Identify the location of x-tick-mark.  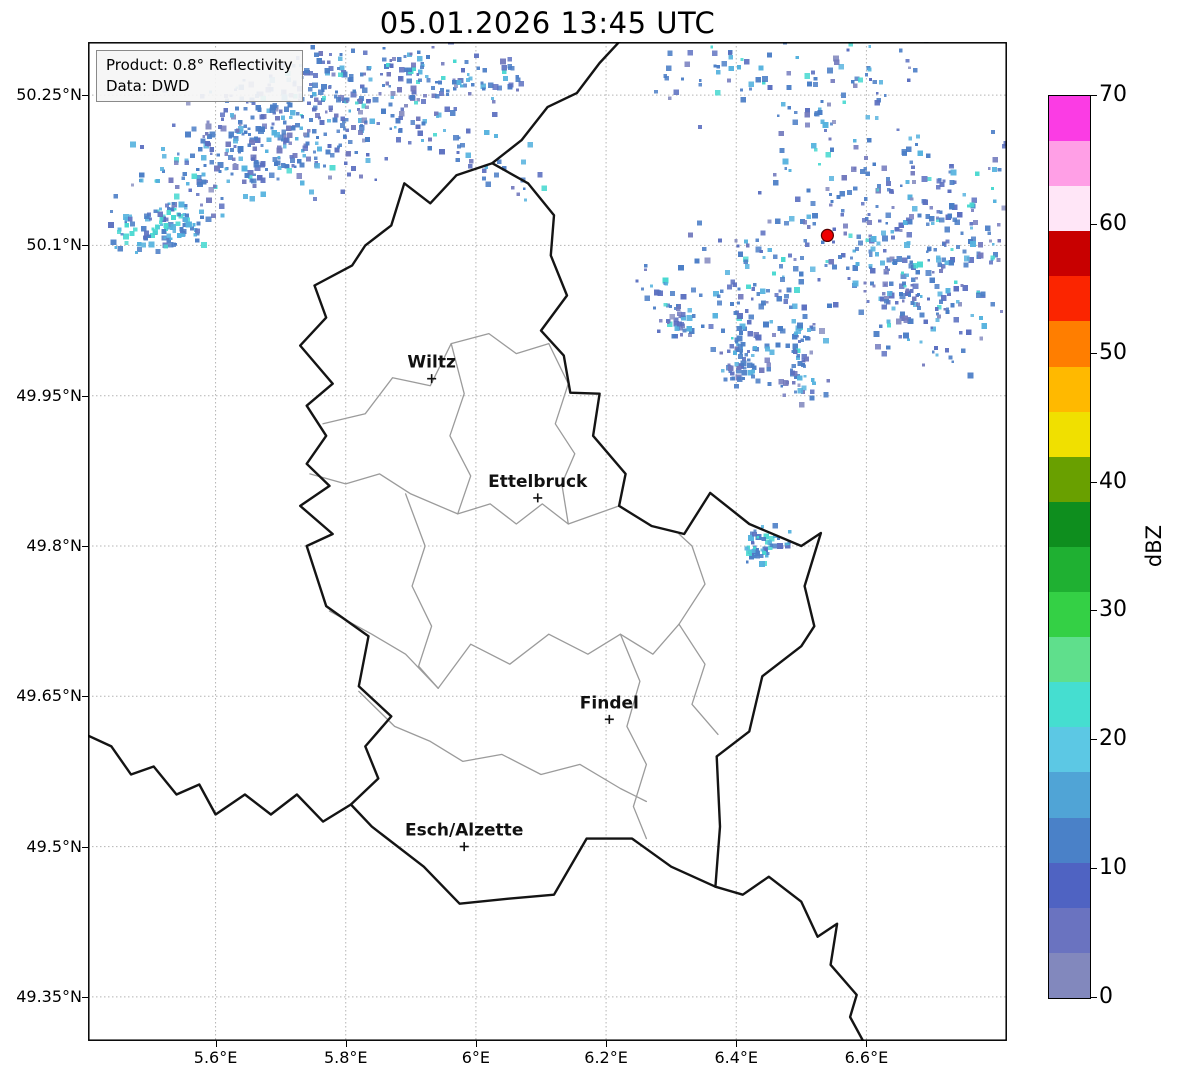
(216, 1044).